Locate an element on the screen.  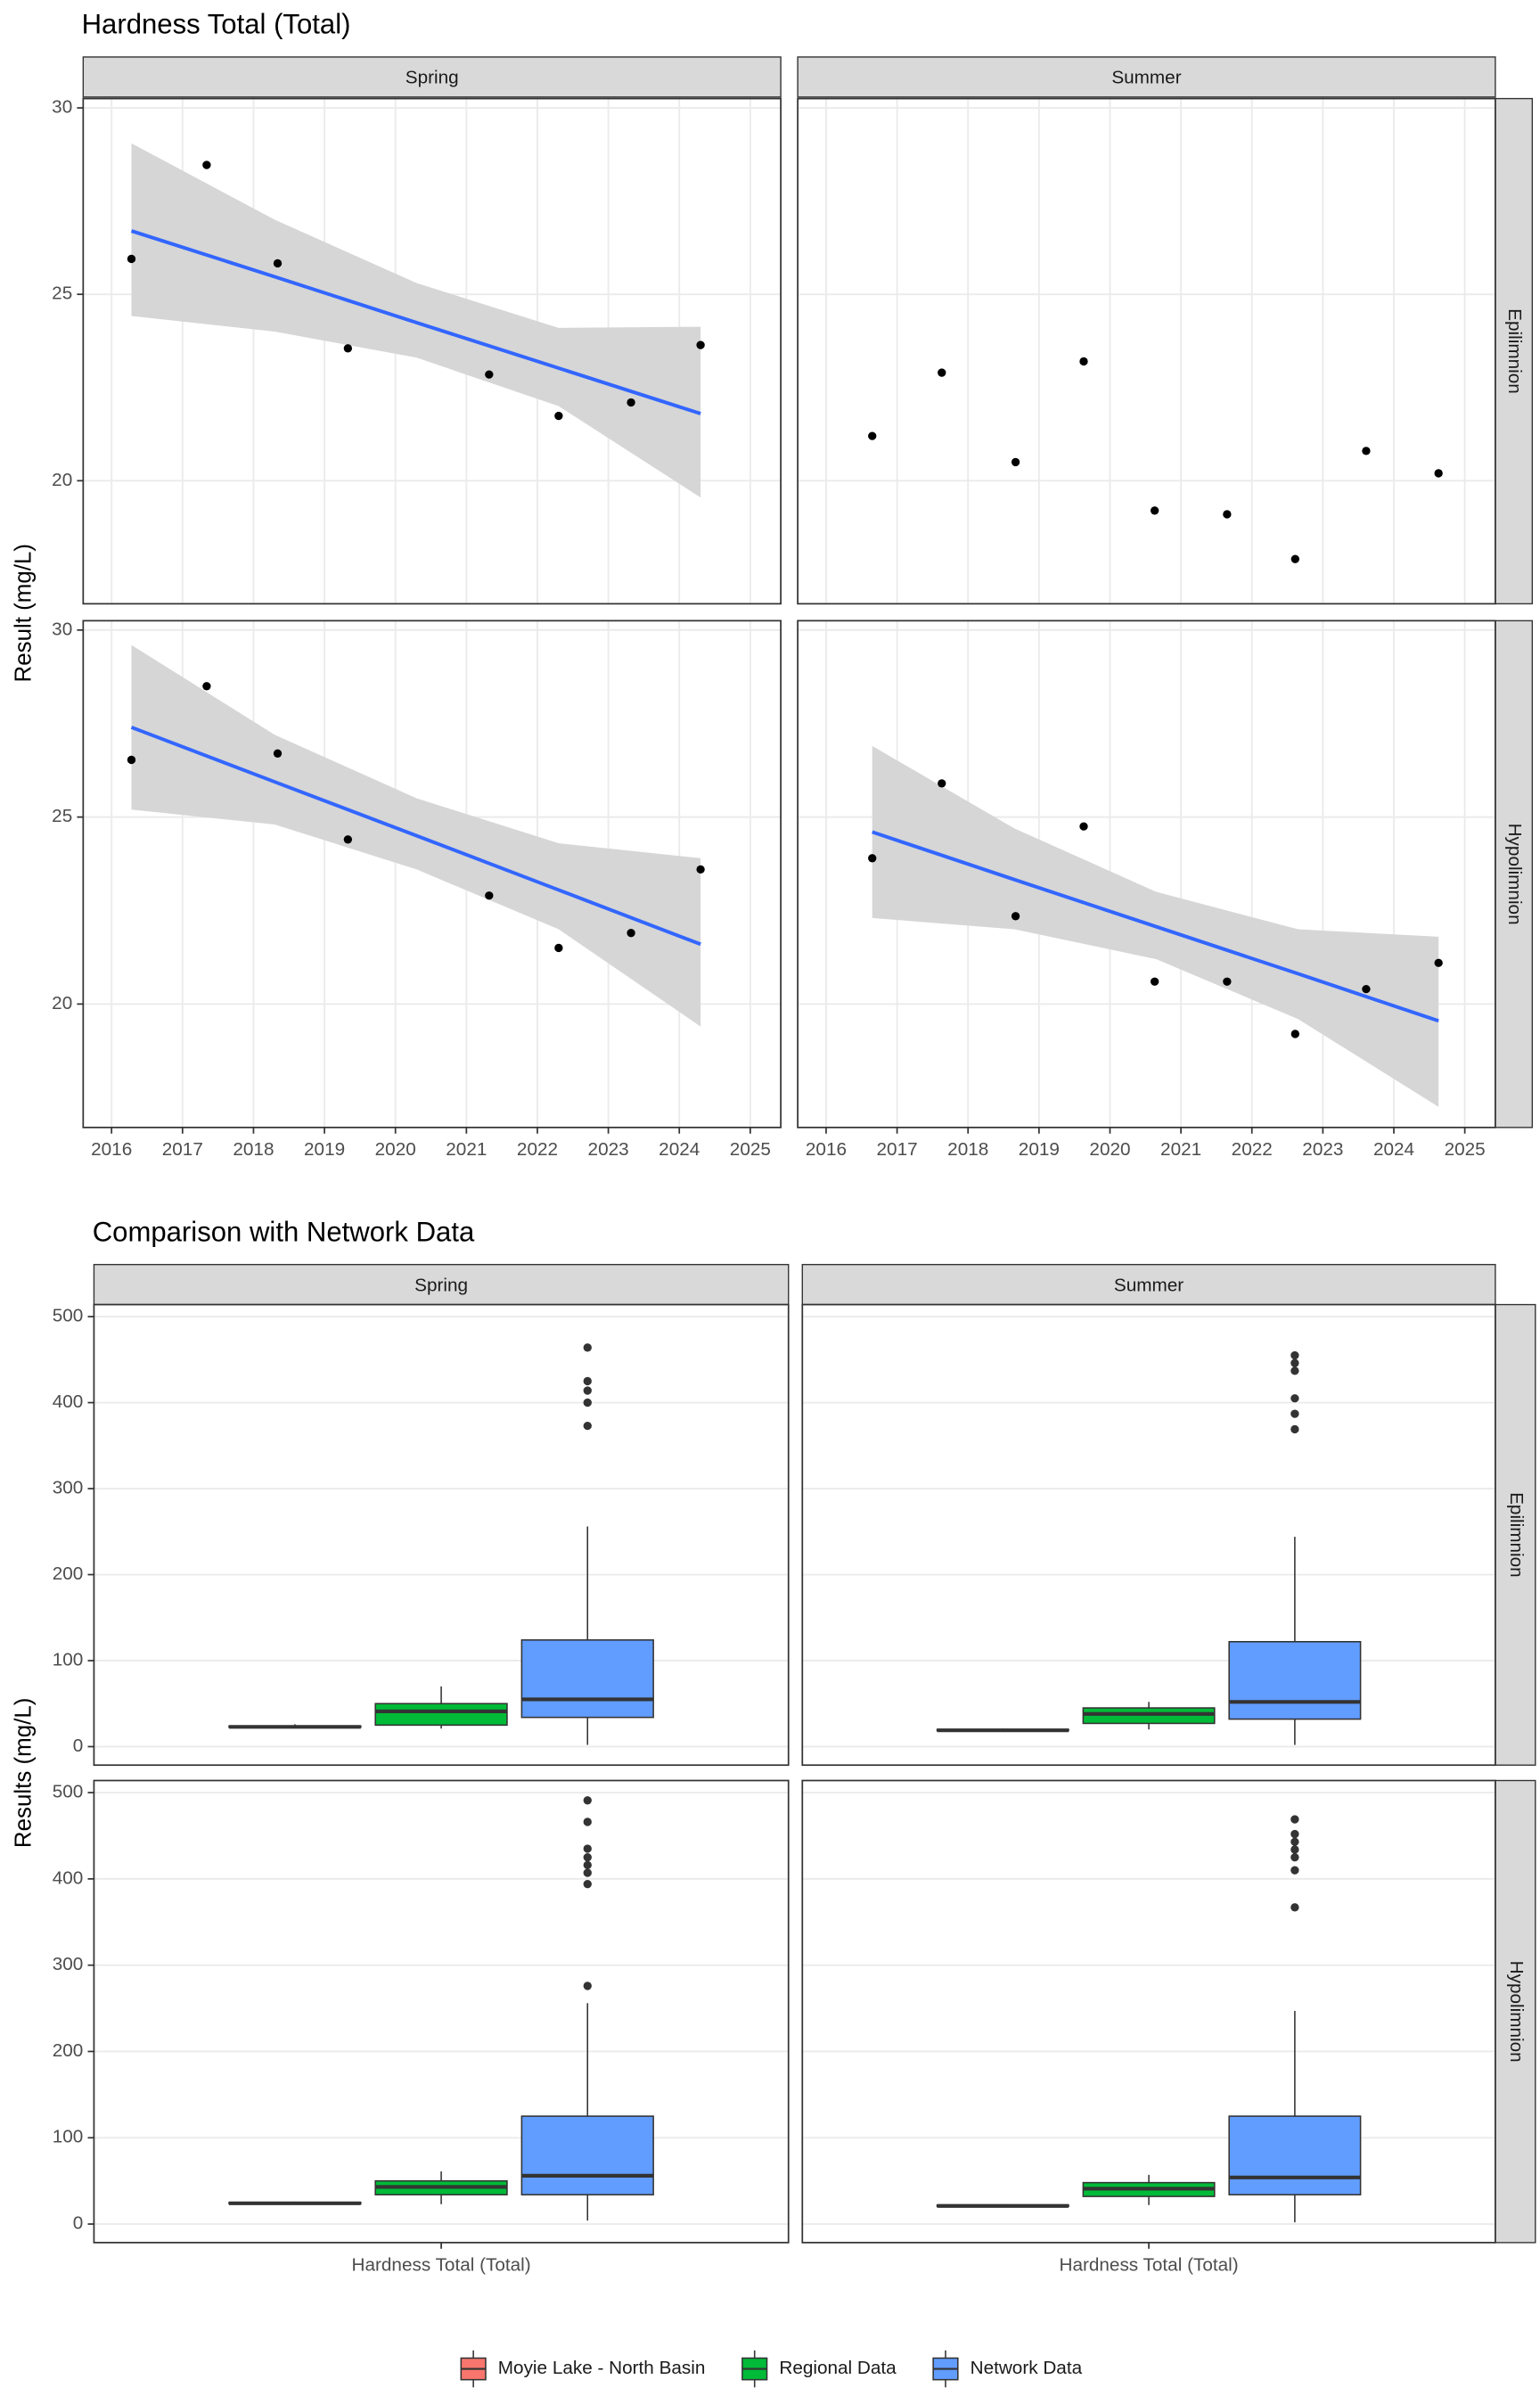
trend-line is located at coordinates (415, 322).